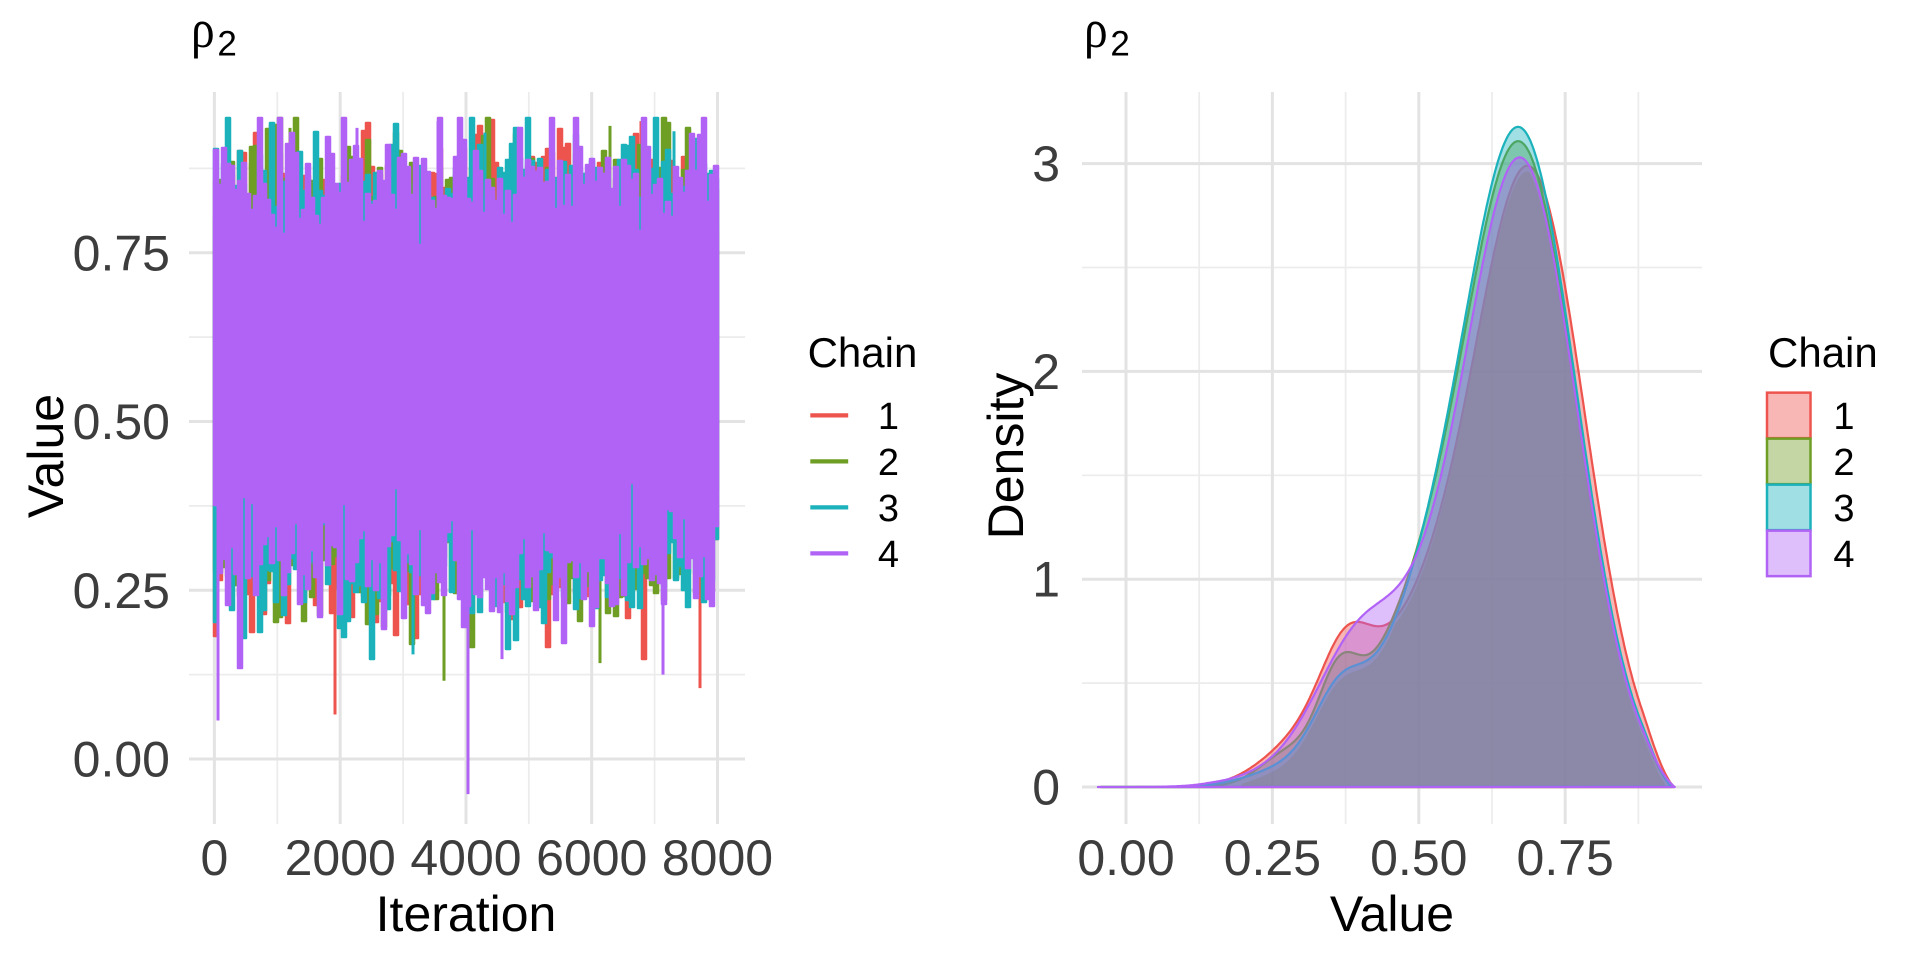  What do you see at coordinates (1006, 456) in the screenshot?
I see `svg-text: Density` at bounding box center [1006, 456].